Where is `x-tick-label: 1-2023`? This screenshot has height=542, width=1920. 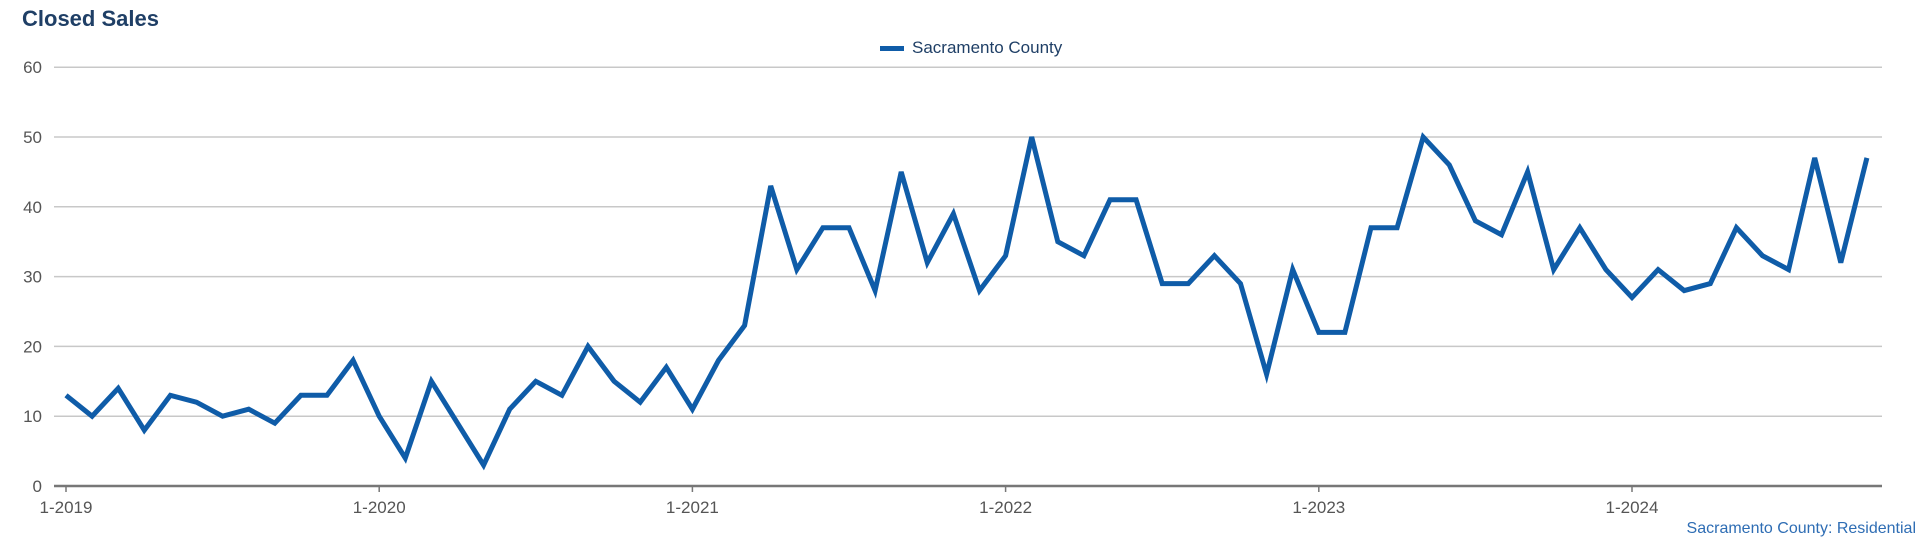
x-tick-label: 1-2023 is located at coordinates (1318, 507).